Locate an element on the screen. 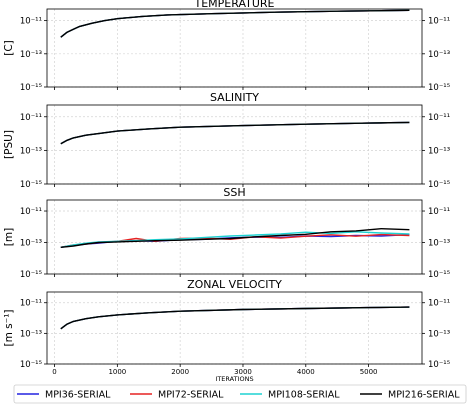 The width and height of the screenshot is (474, 405). x-axis: 0 1000 2000 3000 4000 5000 ITERATIONS is located at coordinates (214, 375).